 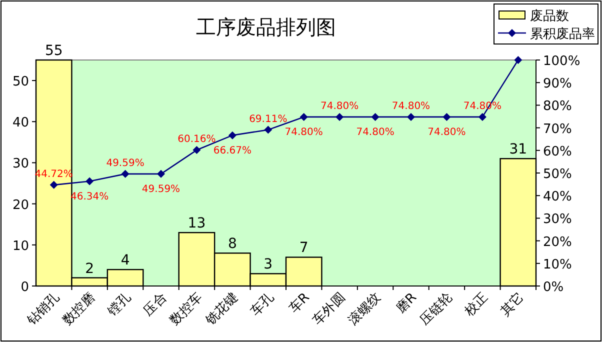 What do you see at coordinates (266, 27) in the screenshot?
I see `chart-title: 工序废品排列图` at bounding box center [266, 27].